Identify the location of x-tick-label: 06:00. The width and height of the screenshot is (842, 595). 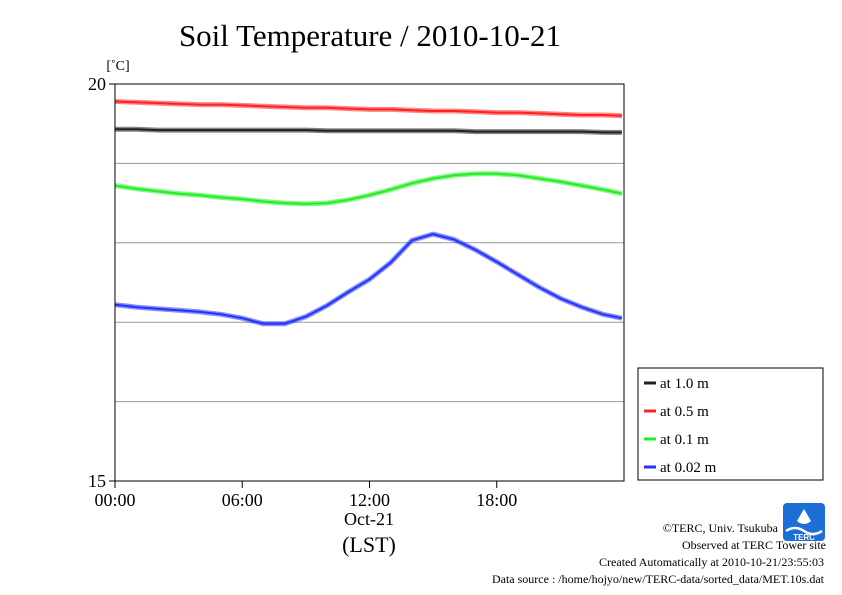
(242, 500).